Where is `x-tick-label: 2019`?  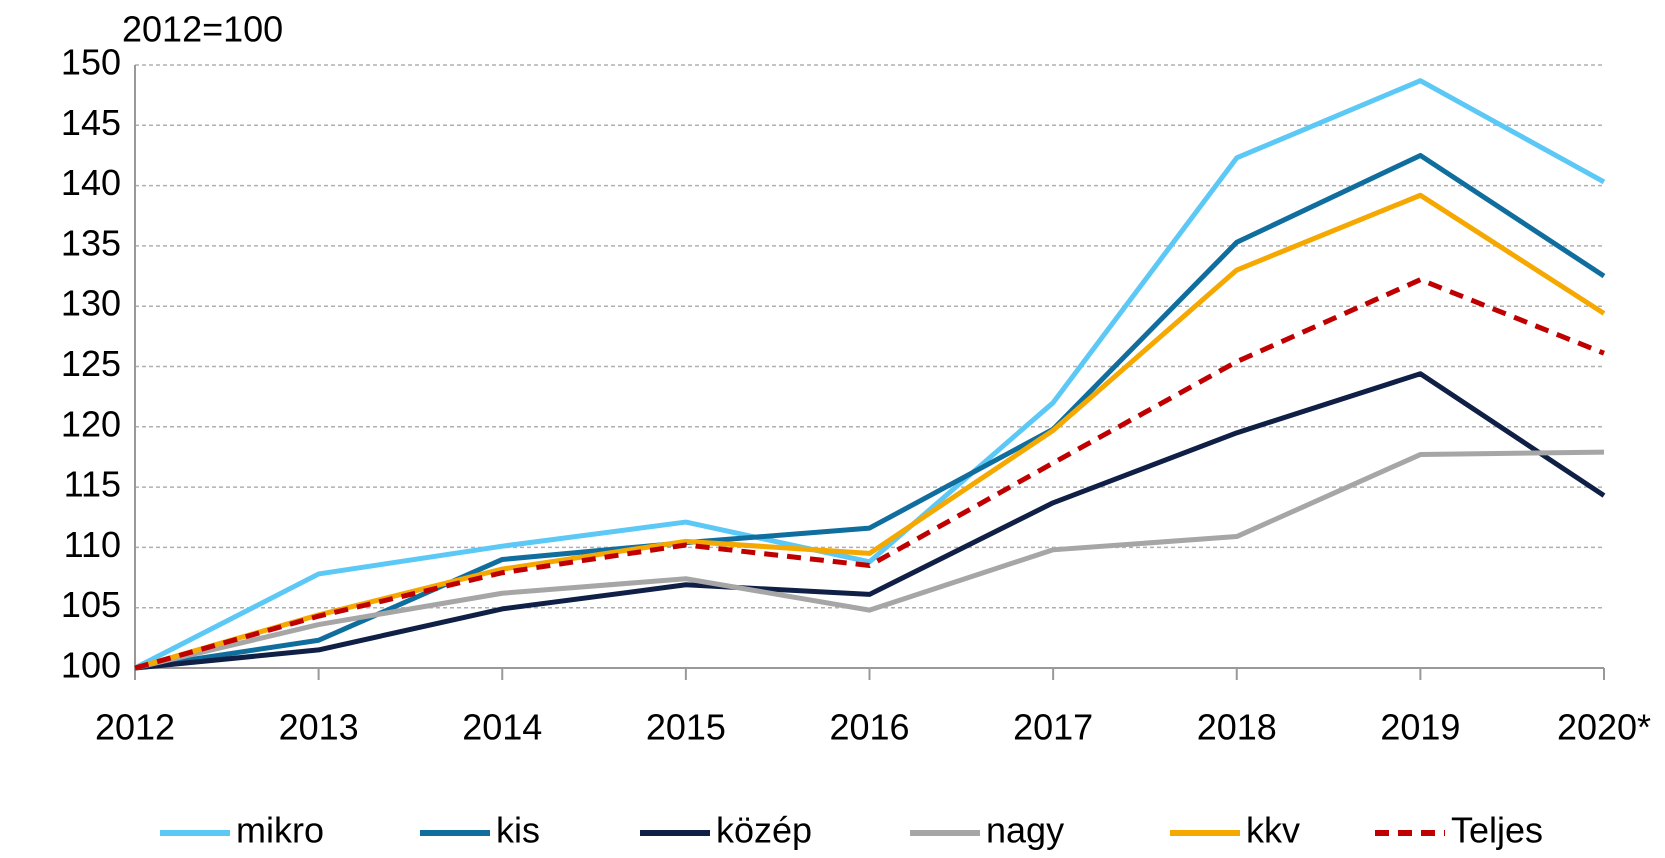 x-tick-label: 2019 is located at coordinates (1420, 727).